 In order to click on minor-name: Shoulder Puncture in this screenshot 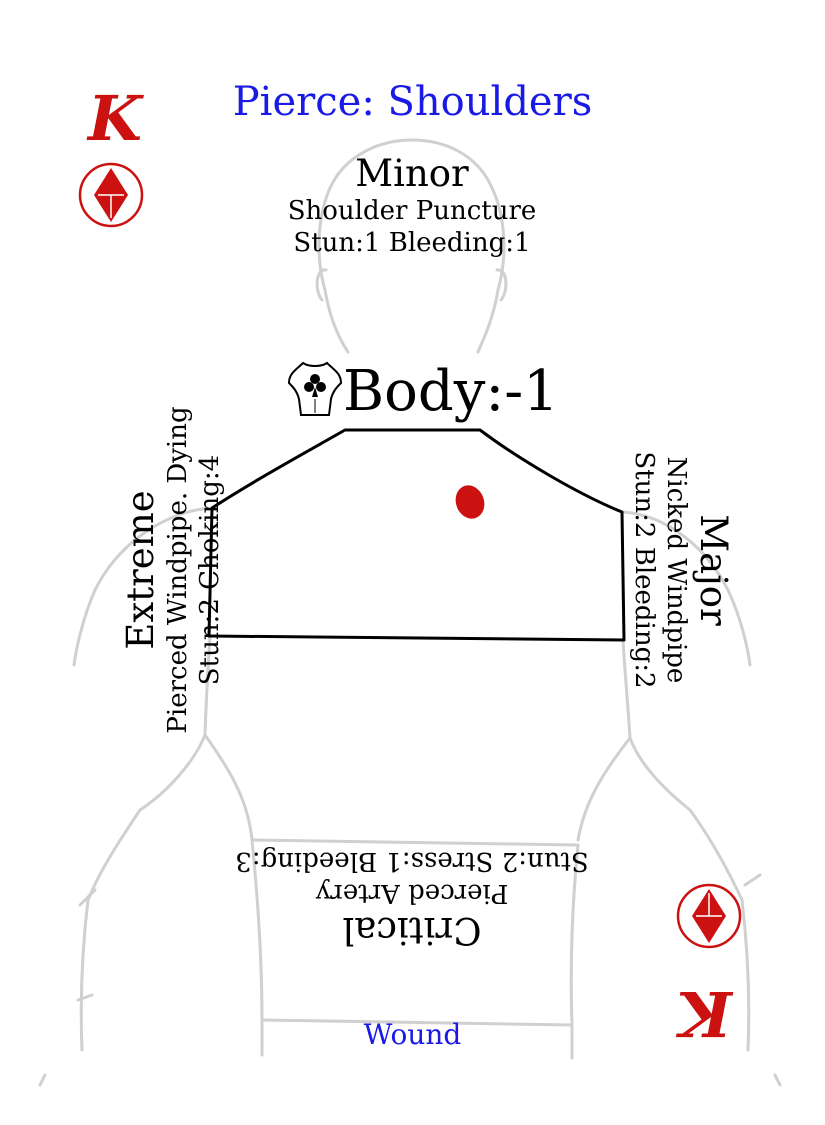, I will do `click(412, 211)`.